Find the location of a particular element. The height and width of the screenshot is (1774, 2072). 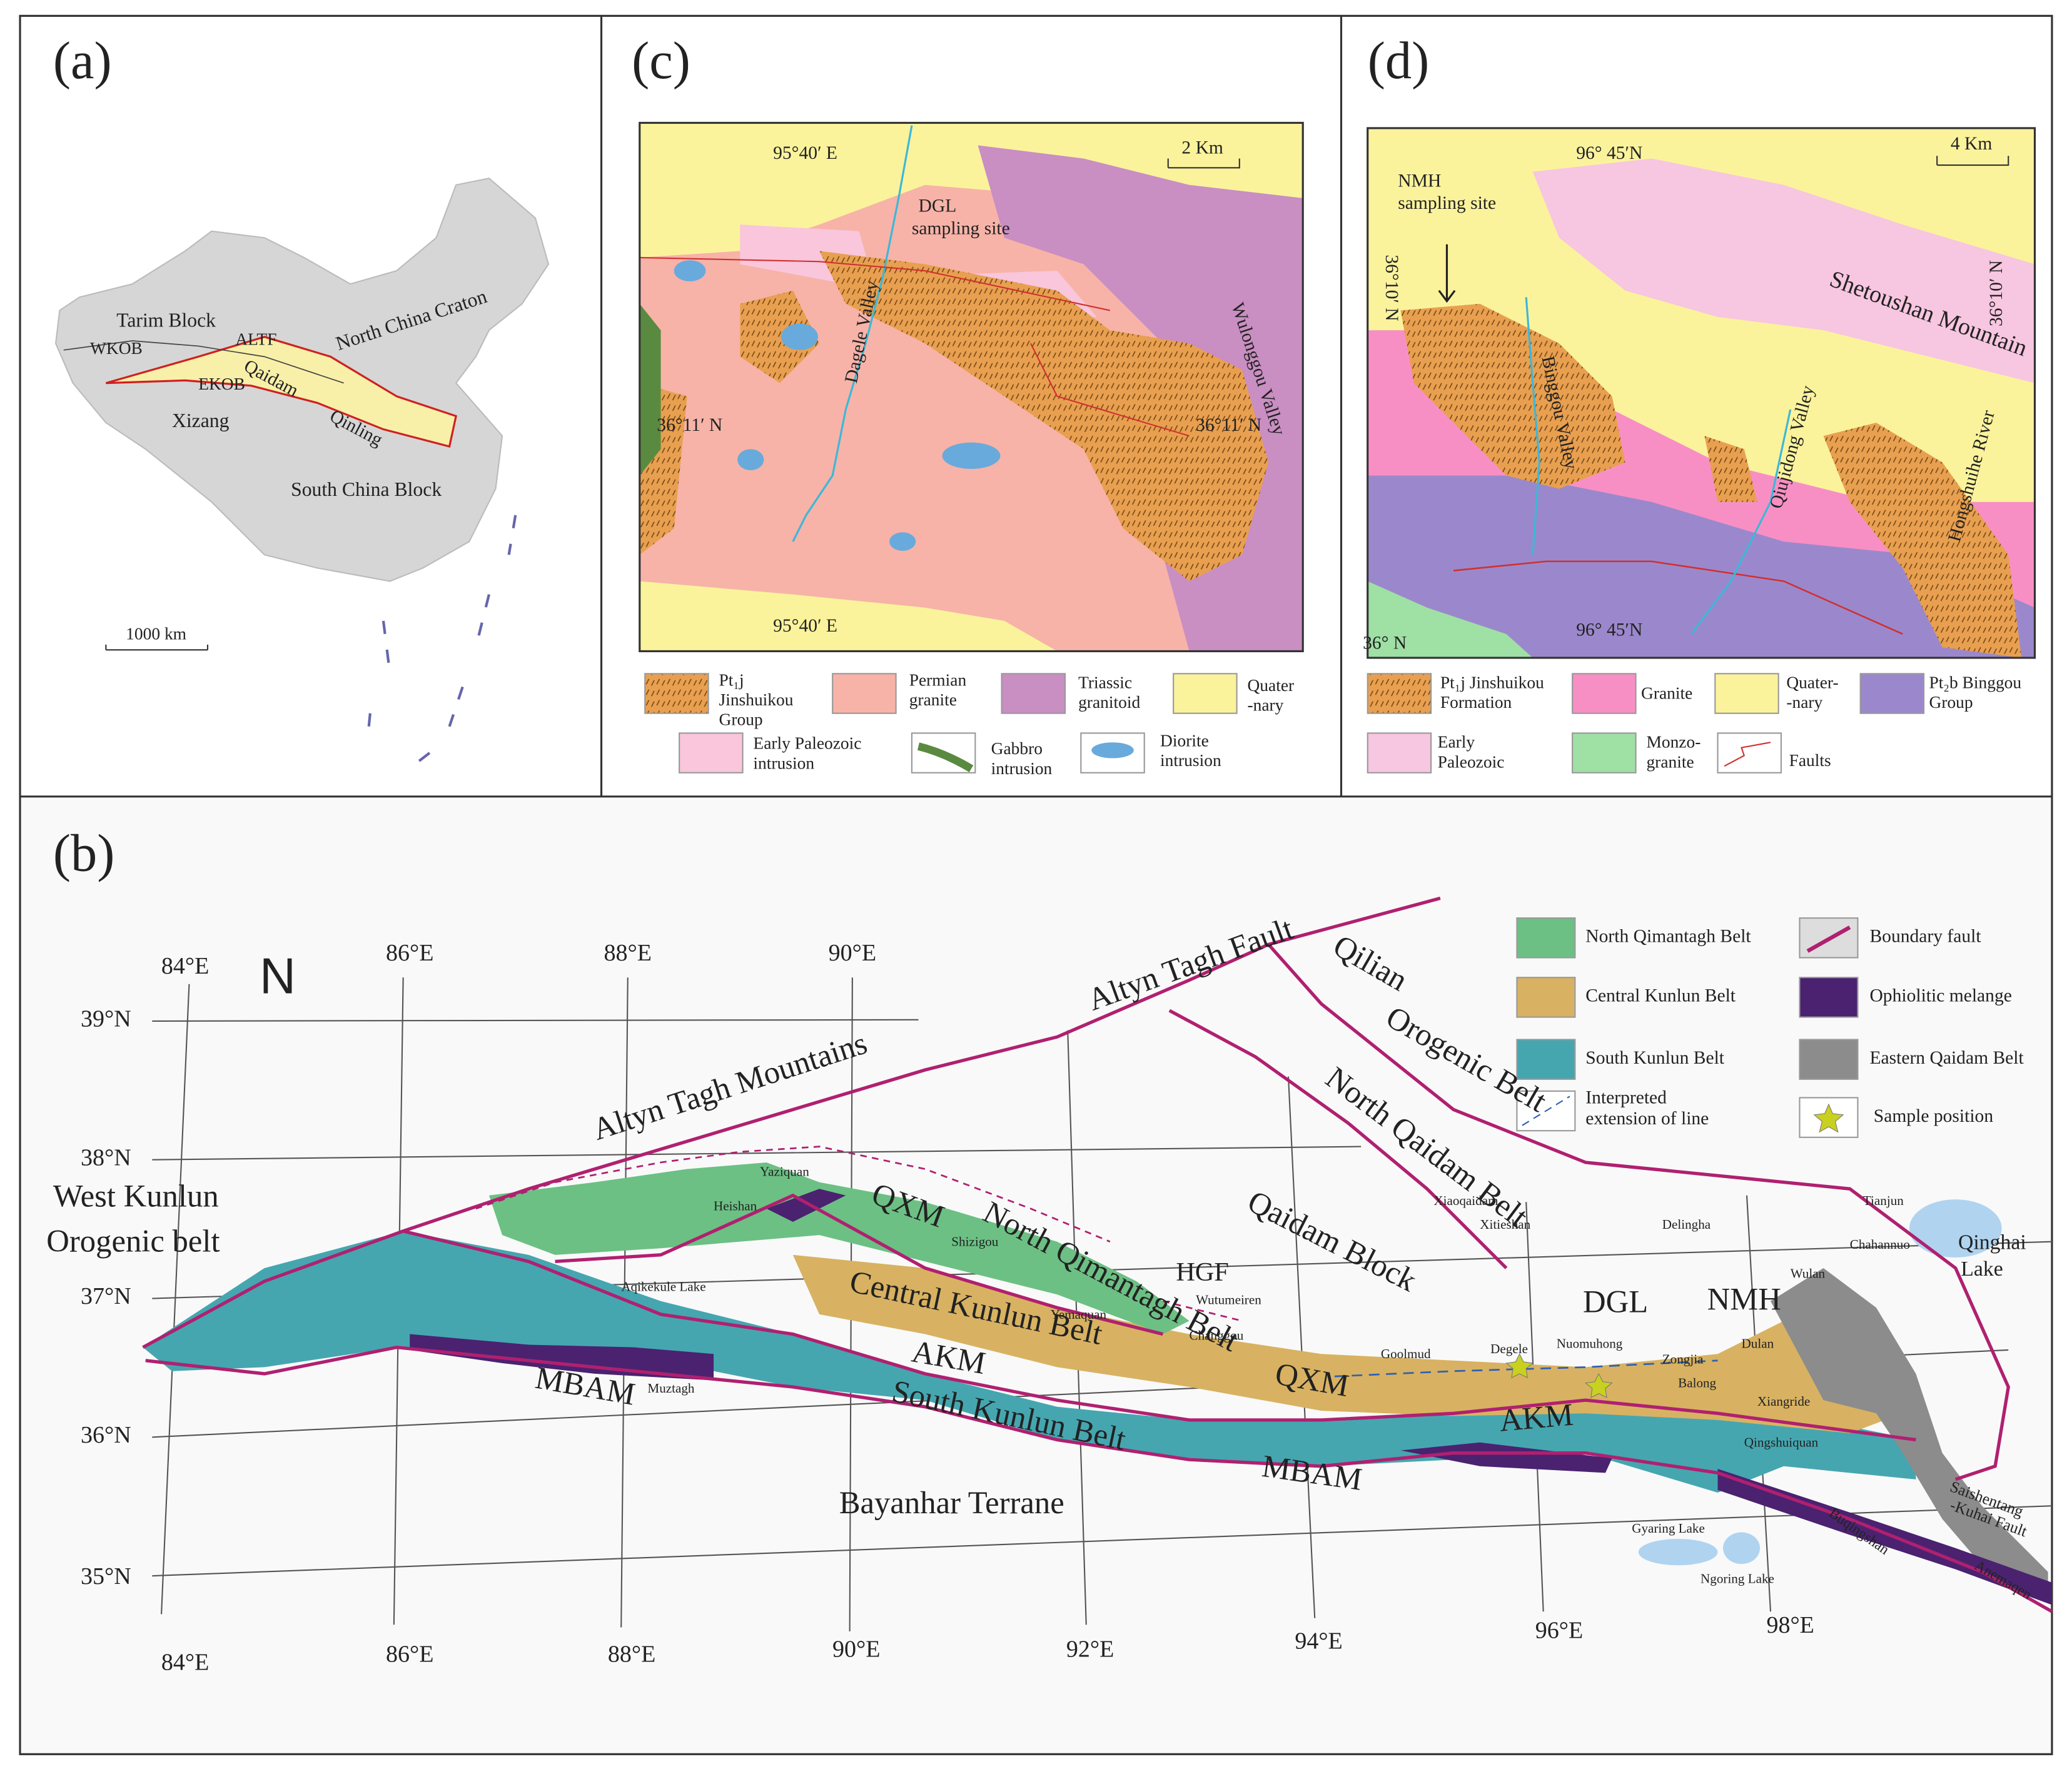

label: AKM is located at coordinates (1537, 1417).